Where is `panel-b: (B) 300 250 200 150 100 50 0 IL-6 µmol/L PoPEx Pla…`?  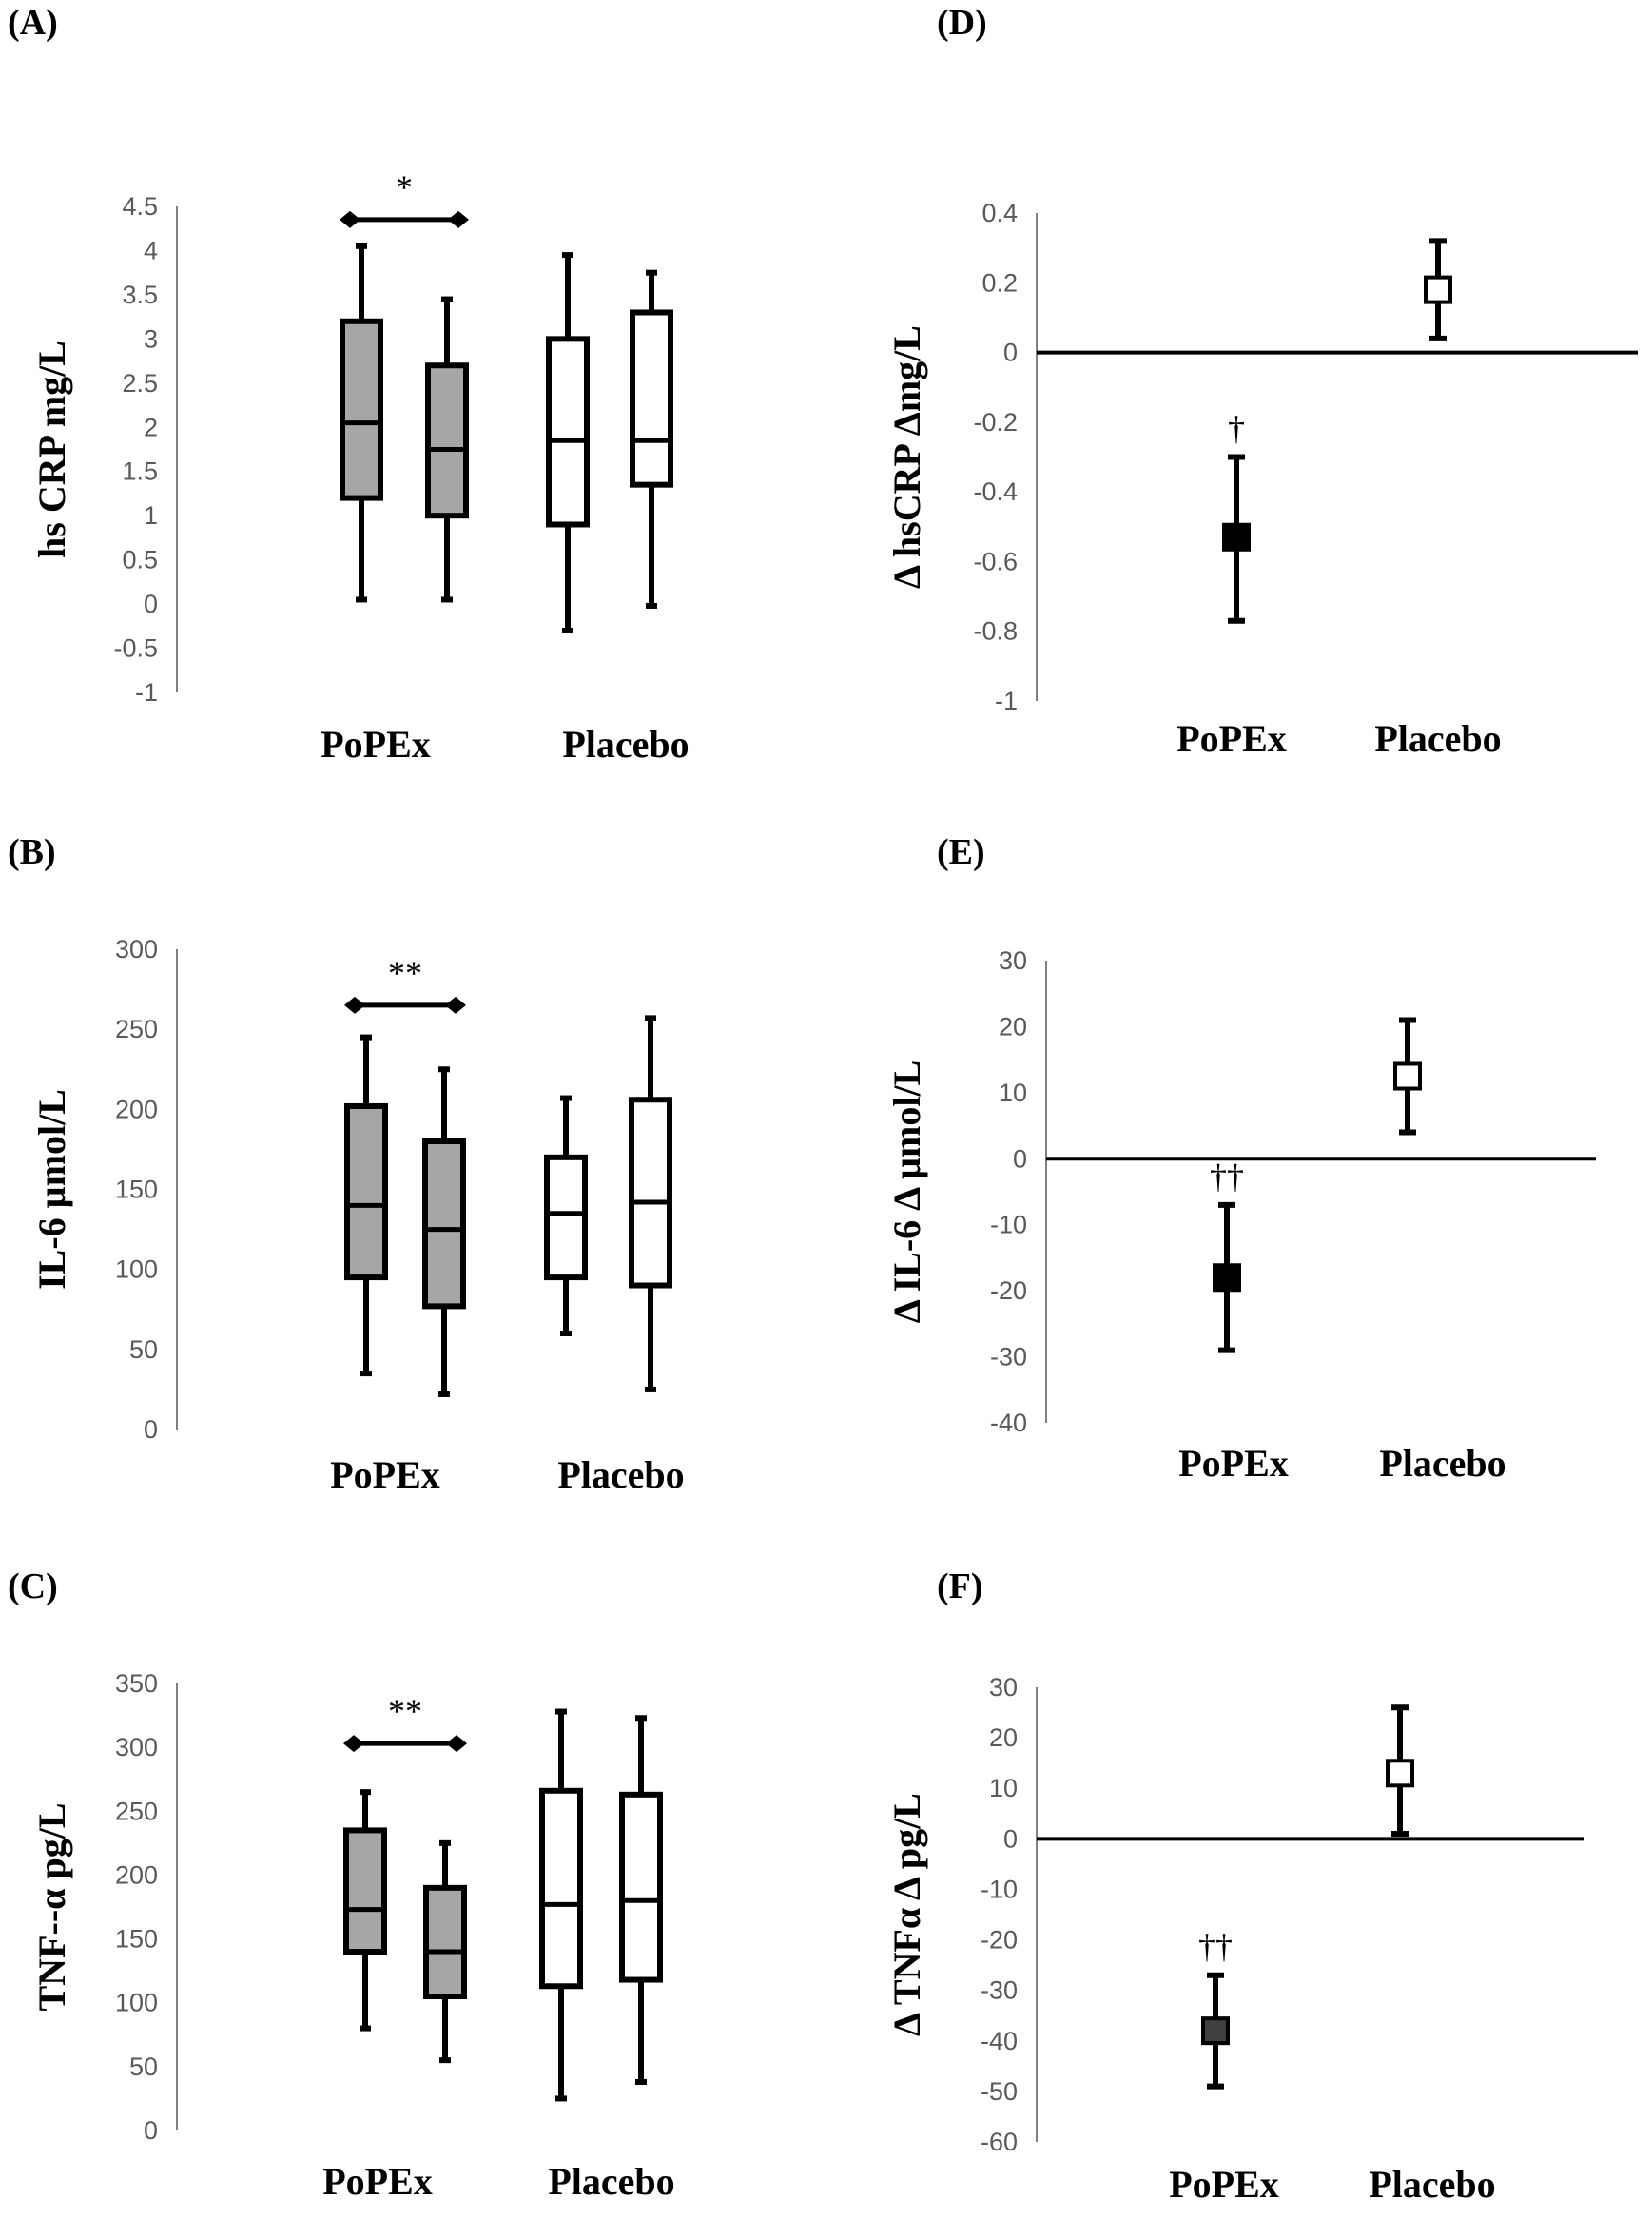 panel-b: (B) 300 250 200 150 100 50 0 IL-6 µmol/L PoPEx Pla… is located at coordinates (346, 1164).